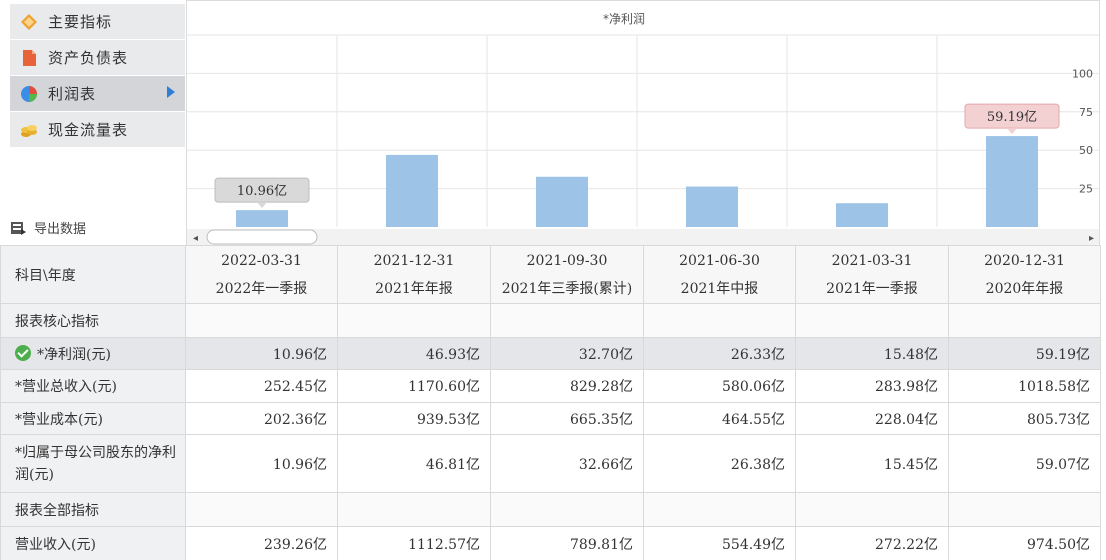  Describe the element at coordinates (550, 320) in the screenshot. I see `section-row-core: 报表核心指标` at that location.